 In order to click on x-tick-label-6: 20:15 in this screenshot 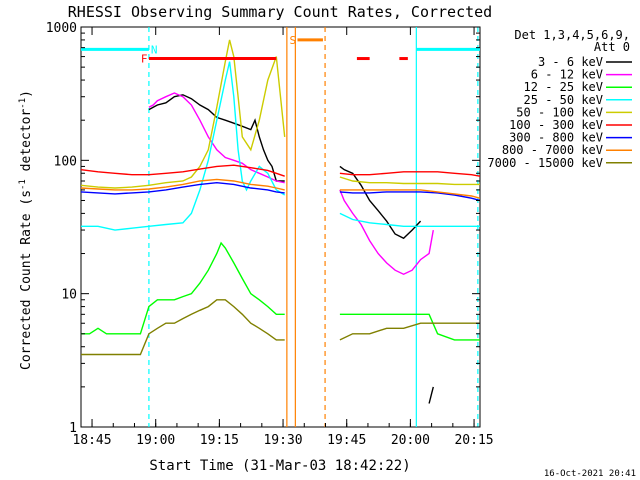, I will do `click(473, 440)`.